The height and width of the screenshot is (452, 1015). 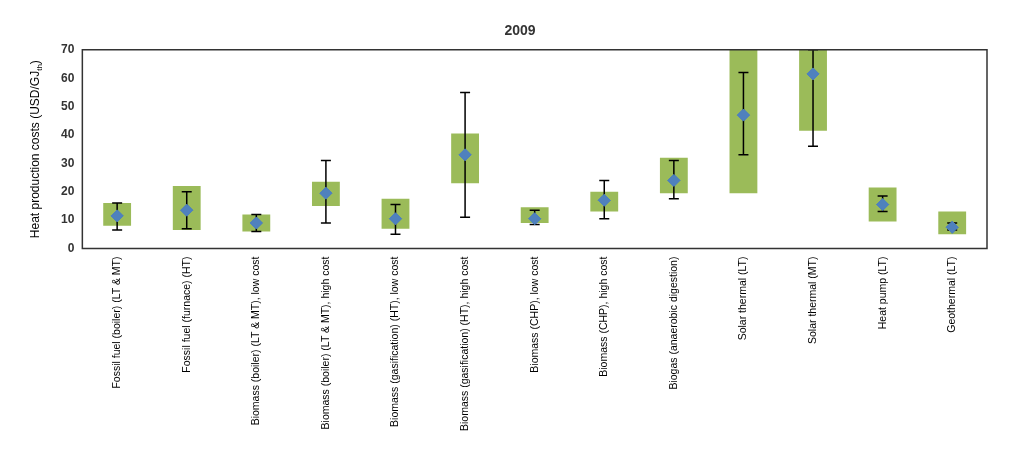 What do you see at coordinates (67, 49) in the screenshot?
I see `y-tick-label: 70` at bounding box center [67, 49].